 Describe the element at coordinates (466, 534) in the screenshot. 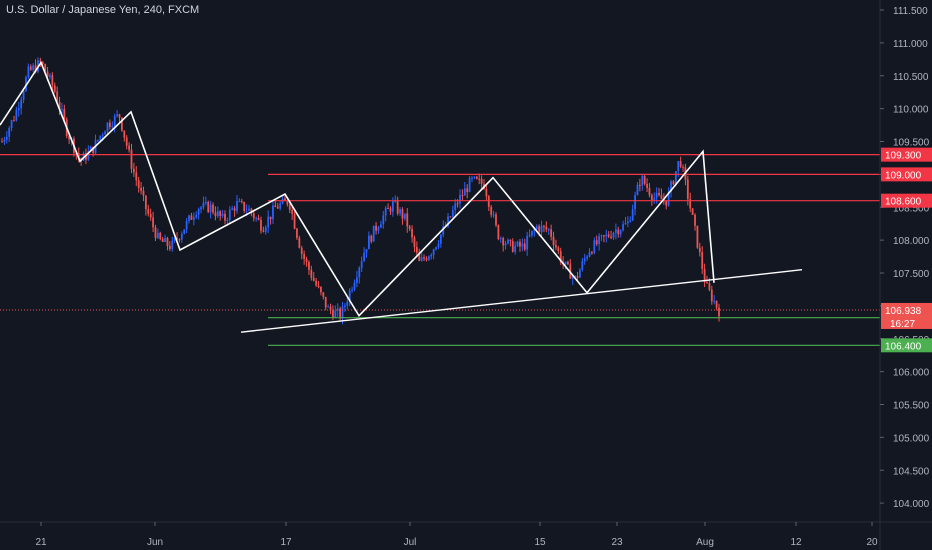

I see `time-axis: 21 Jun 17 Jul 15 23 Aug 12 20` at that location.